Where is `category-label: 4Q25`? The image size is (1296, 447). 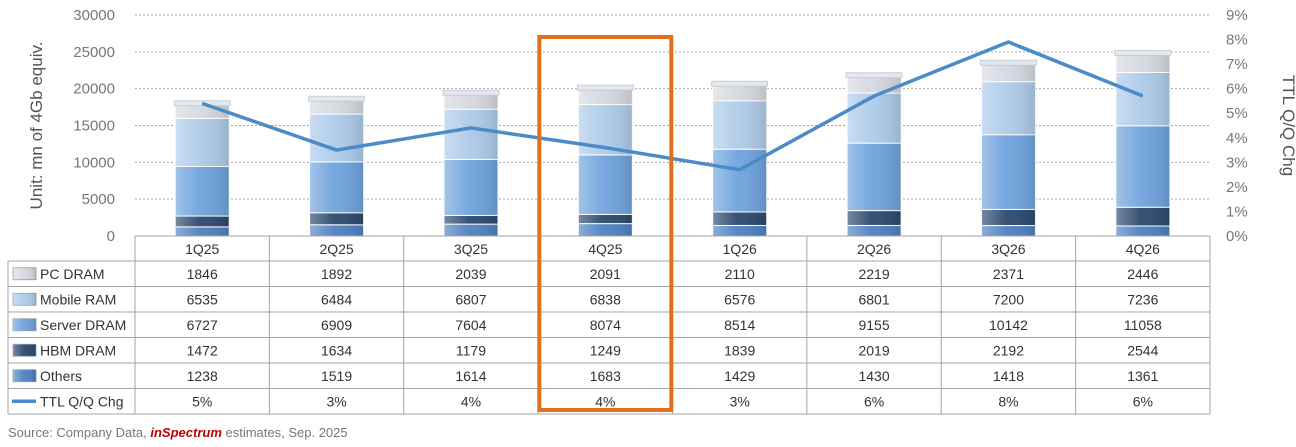 category-label: 4Q25 is located at coordinates (605, 249).